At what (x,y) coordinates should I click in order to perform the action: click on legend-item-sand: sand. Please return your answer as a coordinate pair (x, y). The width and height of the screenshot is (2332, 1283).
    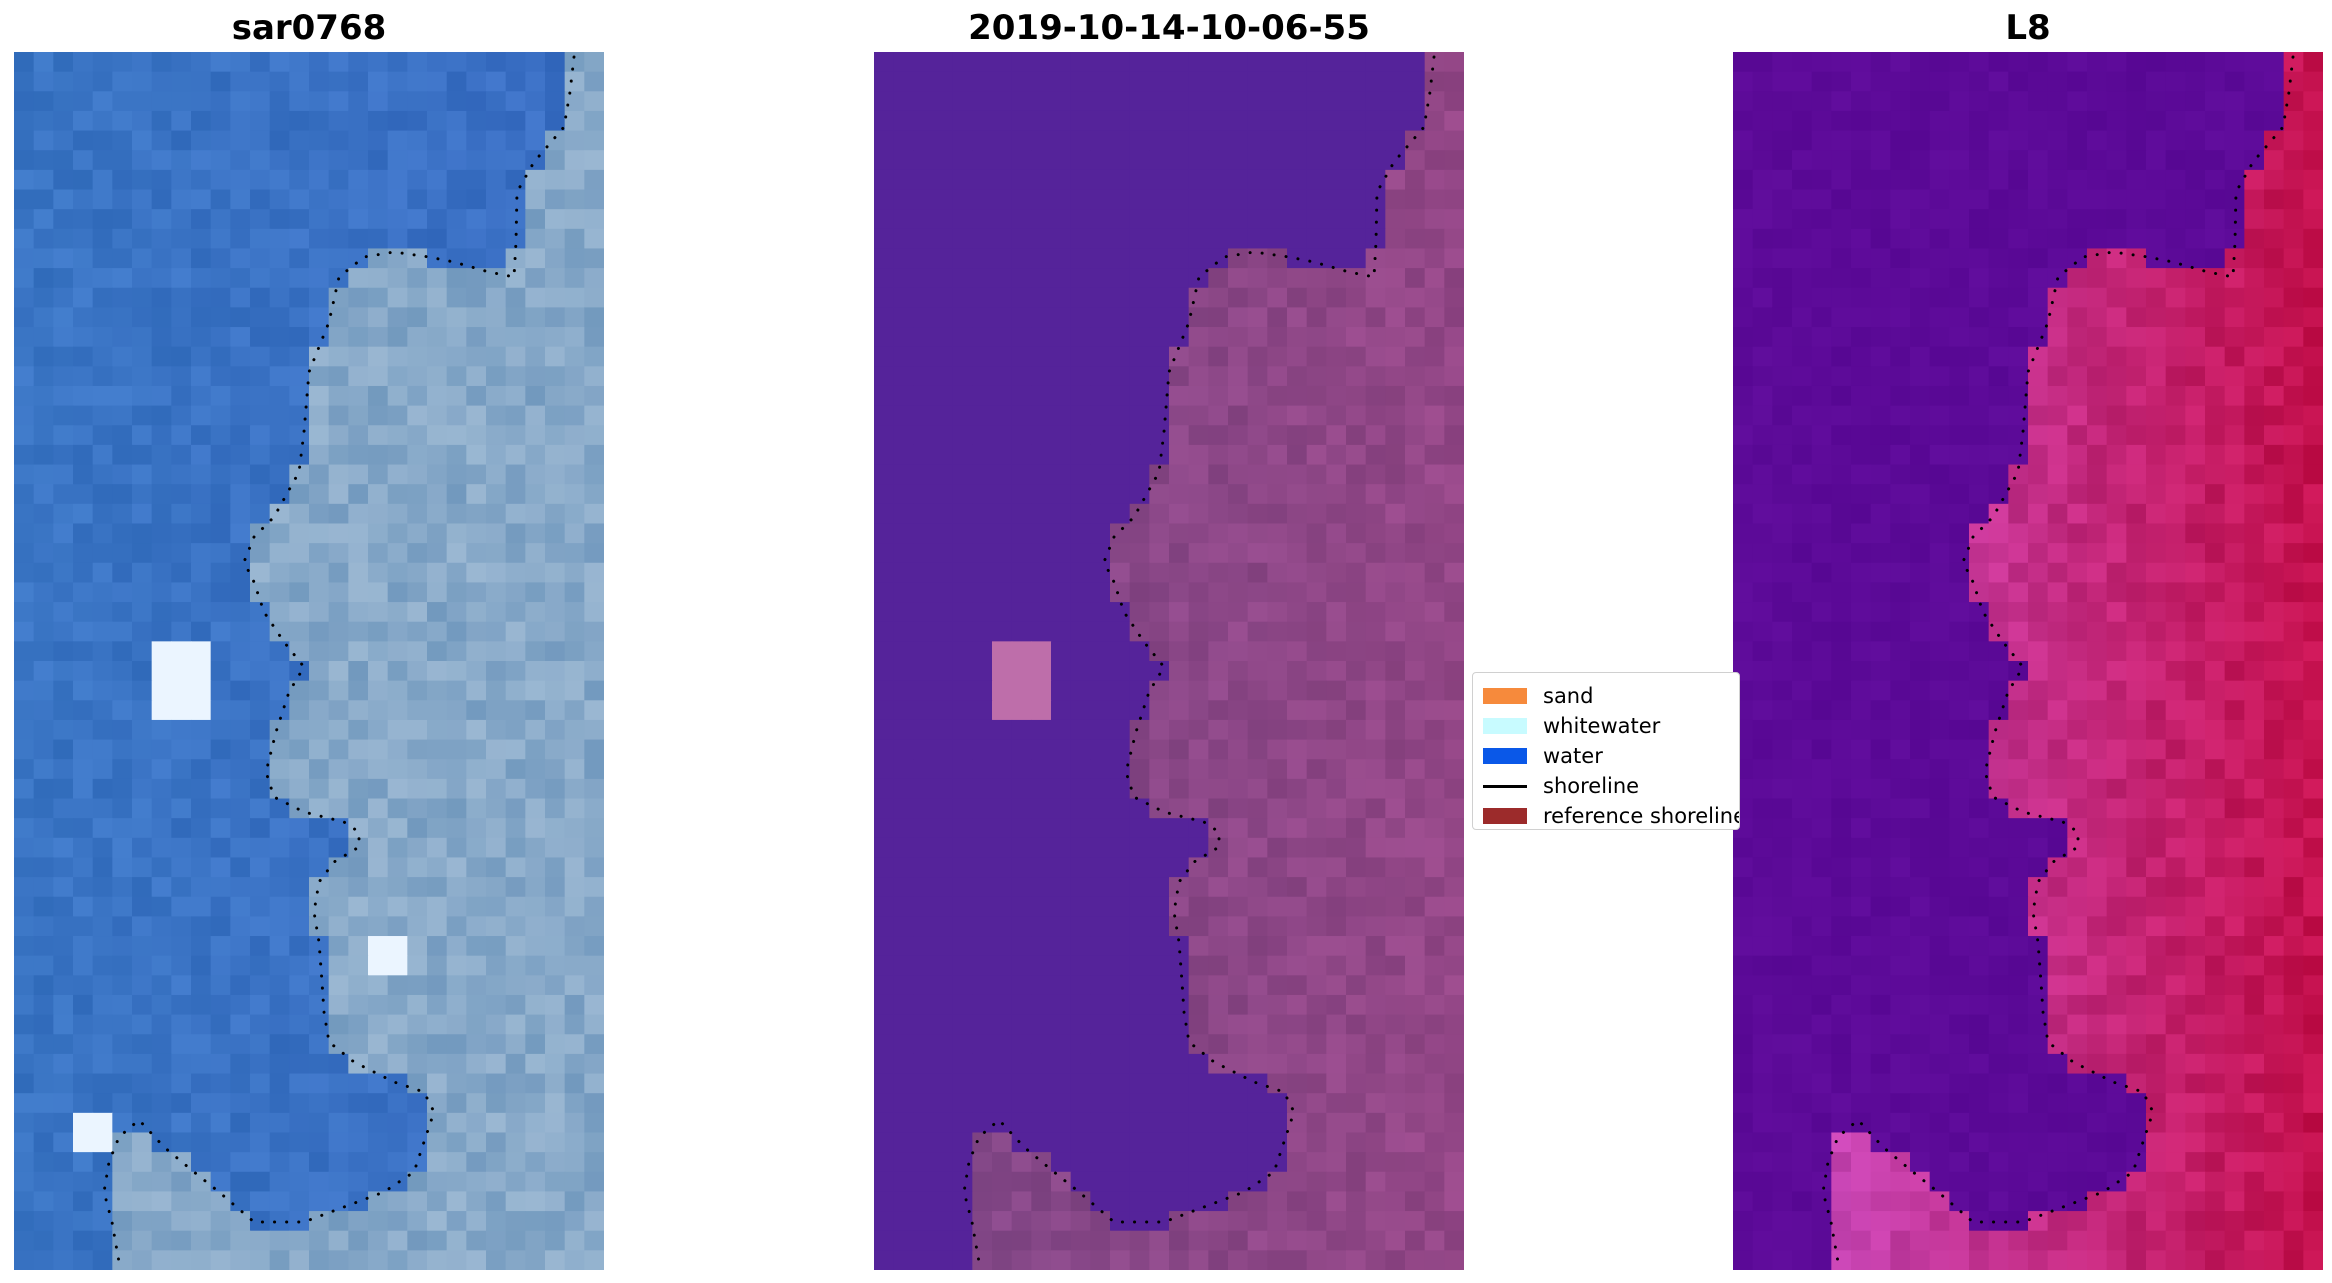
    Looking at the image, I should click on (1611, 696).